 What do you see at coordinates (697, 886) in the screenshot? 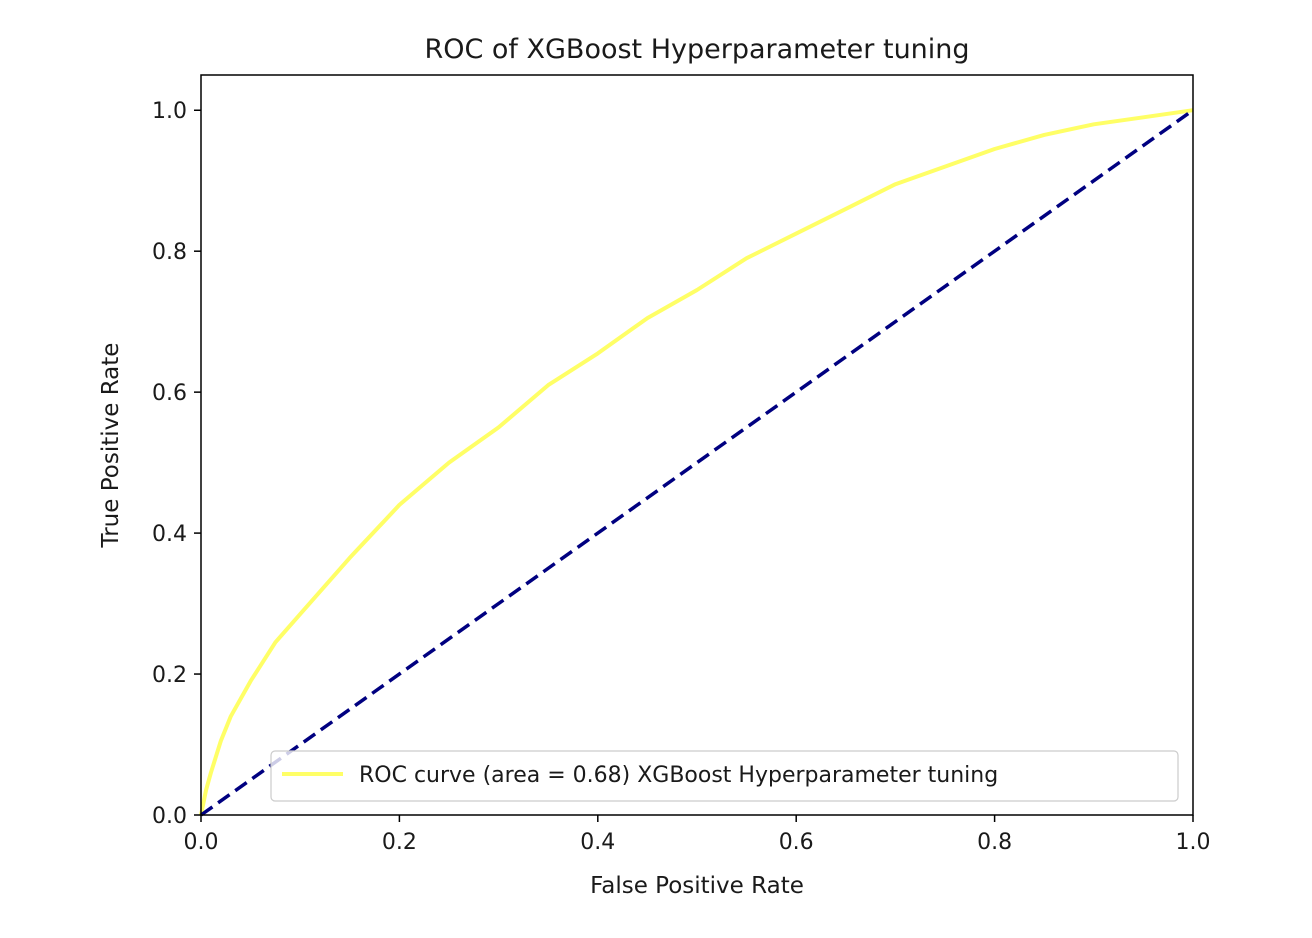
I see `x-axis-label: False Positive Rate` at bounding box center [697, 886].